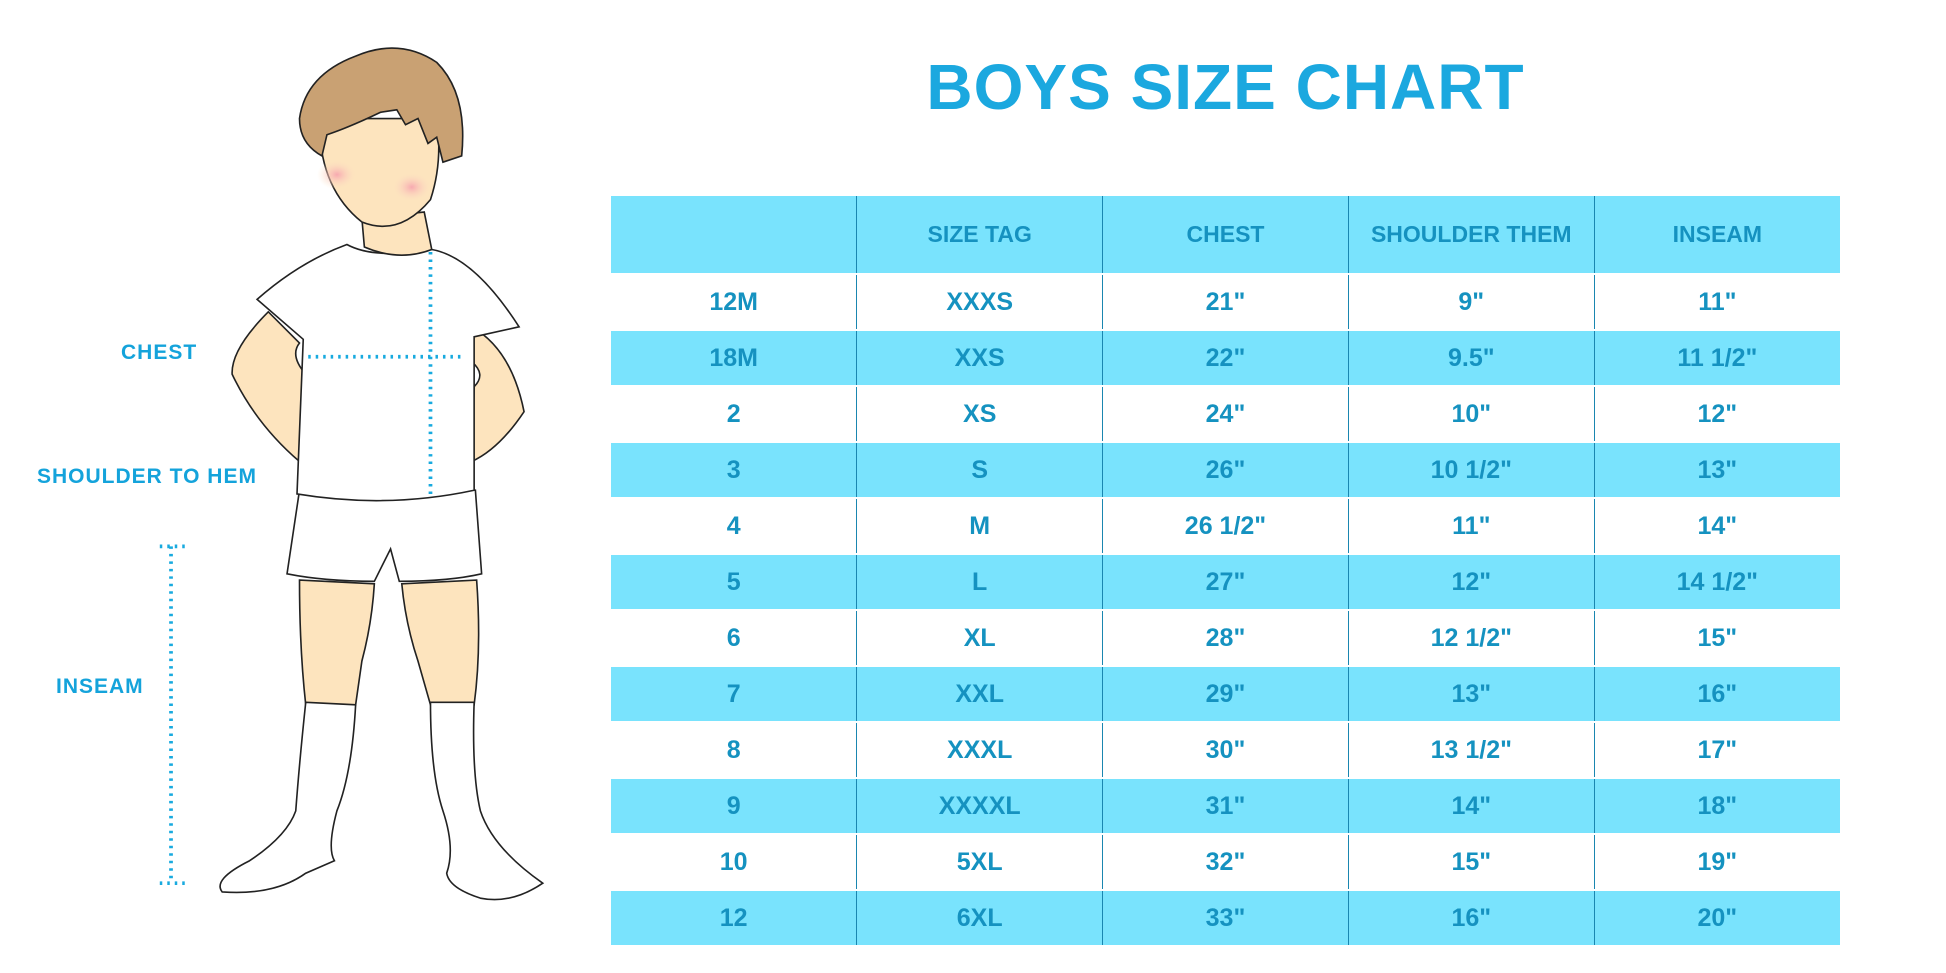 This screenshot has width=1946, height=973. I want to click on table-cell: 26 1/2", so click(1225, 525).